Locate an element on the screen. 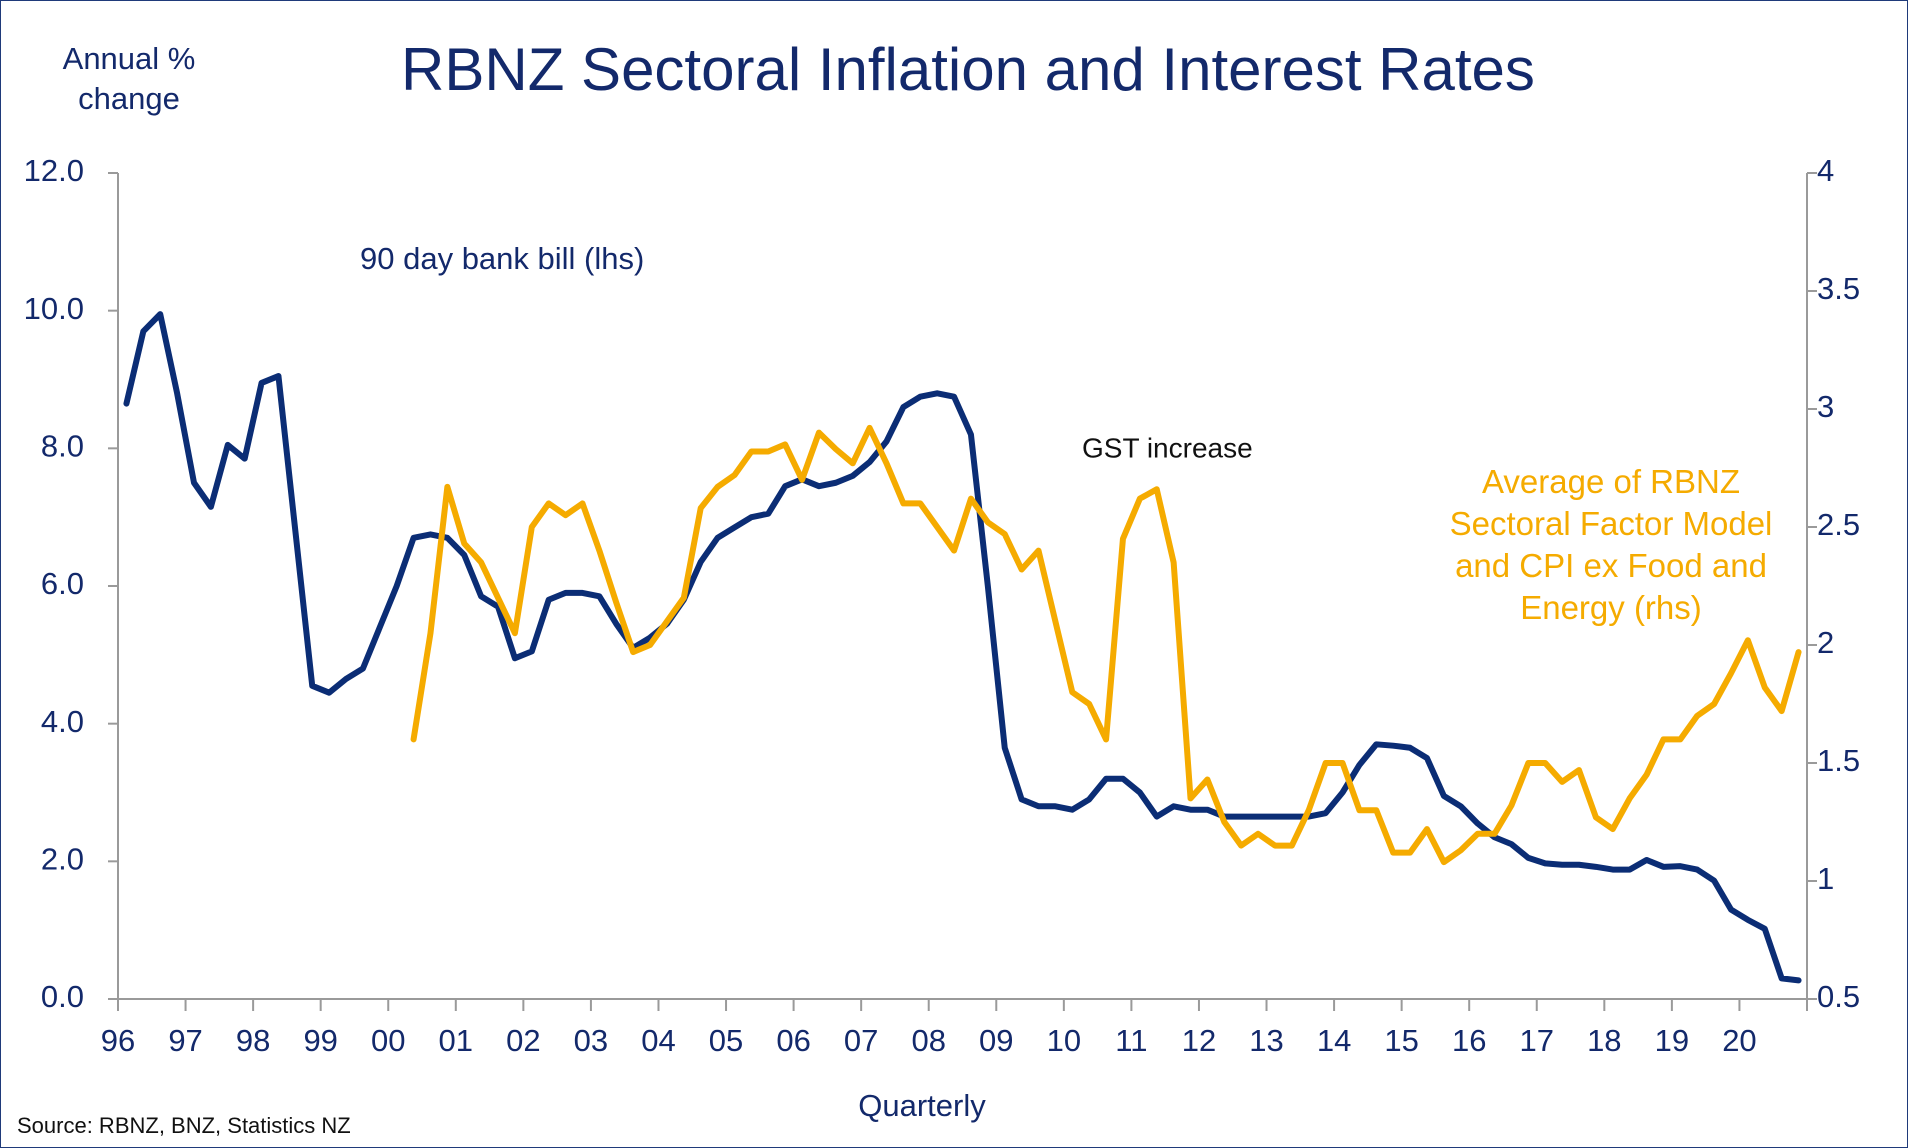 The width and height of the screenshot is (1908, 1148). y2-tick-label: 4 is located at coordinates (1825, 170).